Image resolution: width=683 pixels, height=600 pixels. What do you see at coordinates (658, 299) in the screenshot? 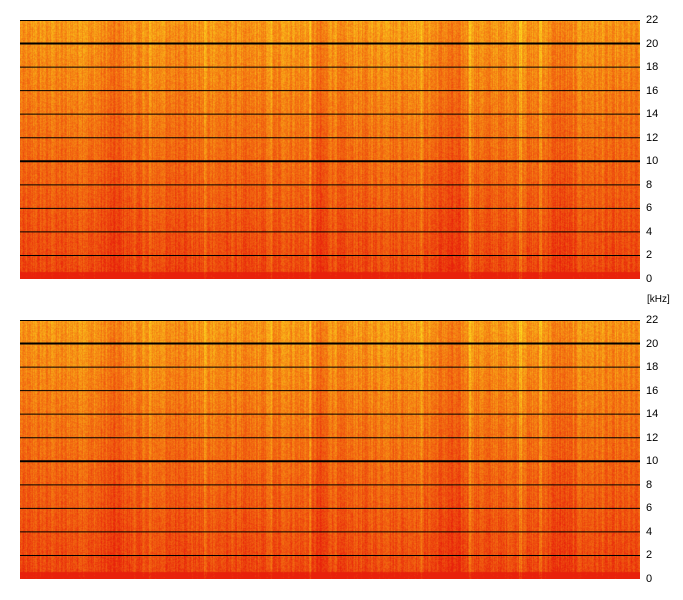
I see `y-axis-unit-label: [kHz]` at bounding box center [658, 299].